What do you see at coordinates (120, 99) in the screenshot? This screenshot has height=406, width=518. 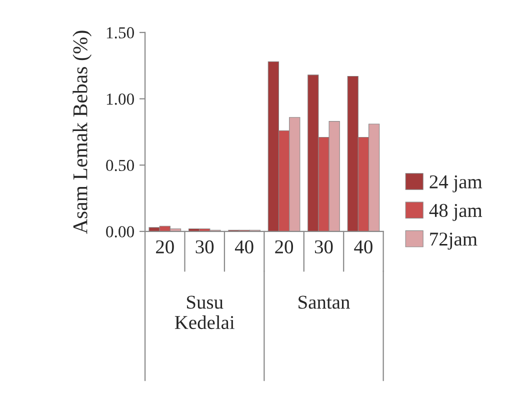 I see `y-tick-label: 1.00` at bounding box center [120, 99].